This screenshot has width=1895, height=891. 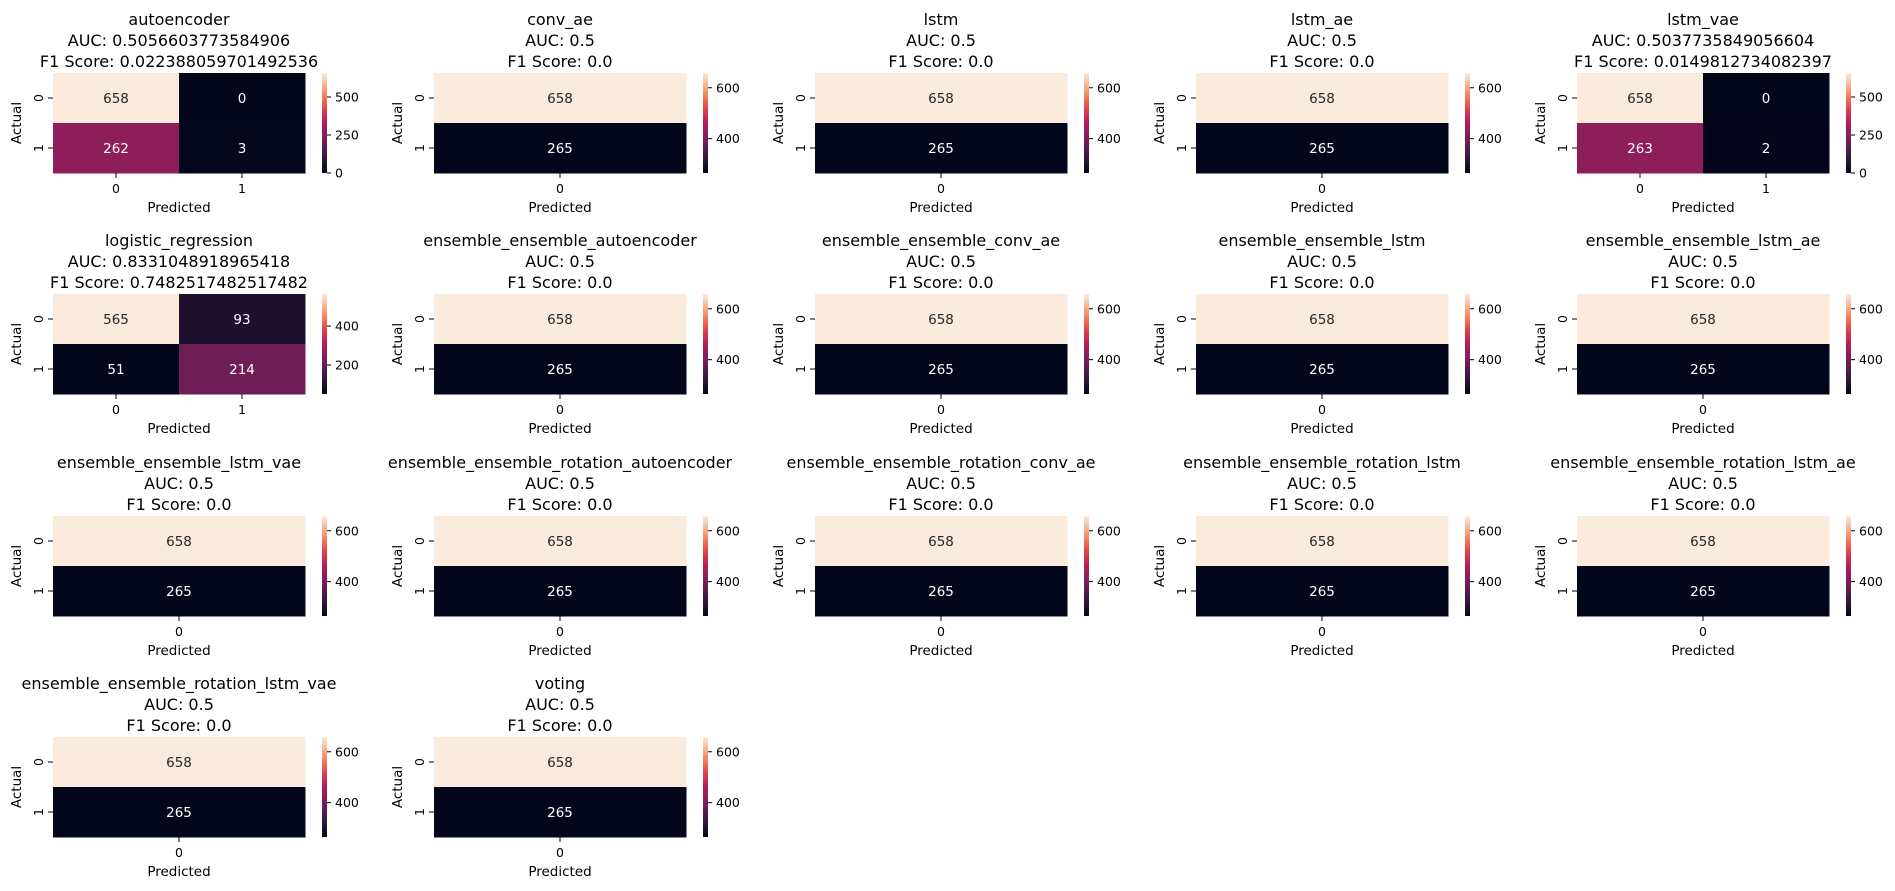 I want to click on panel-title-auc: AUC: 0.8331048918965418, so click(x=179, y=261).